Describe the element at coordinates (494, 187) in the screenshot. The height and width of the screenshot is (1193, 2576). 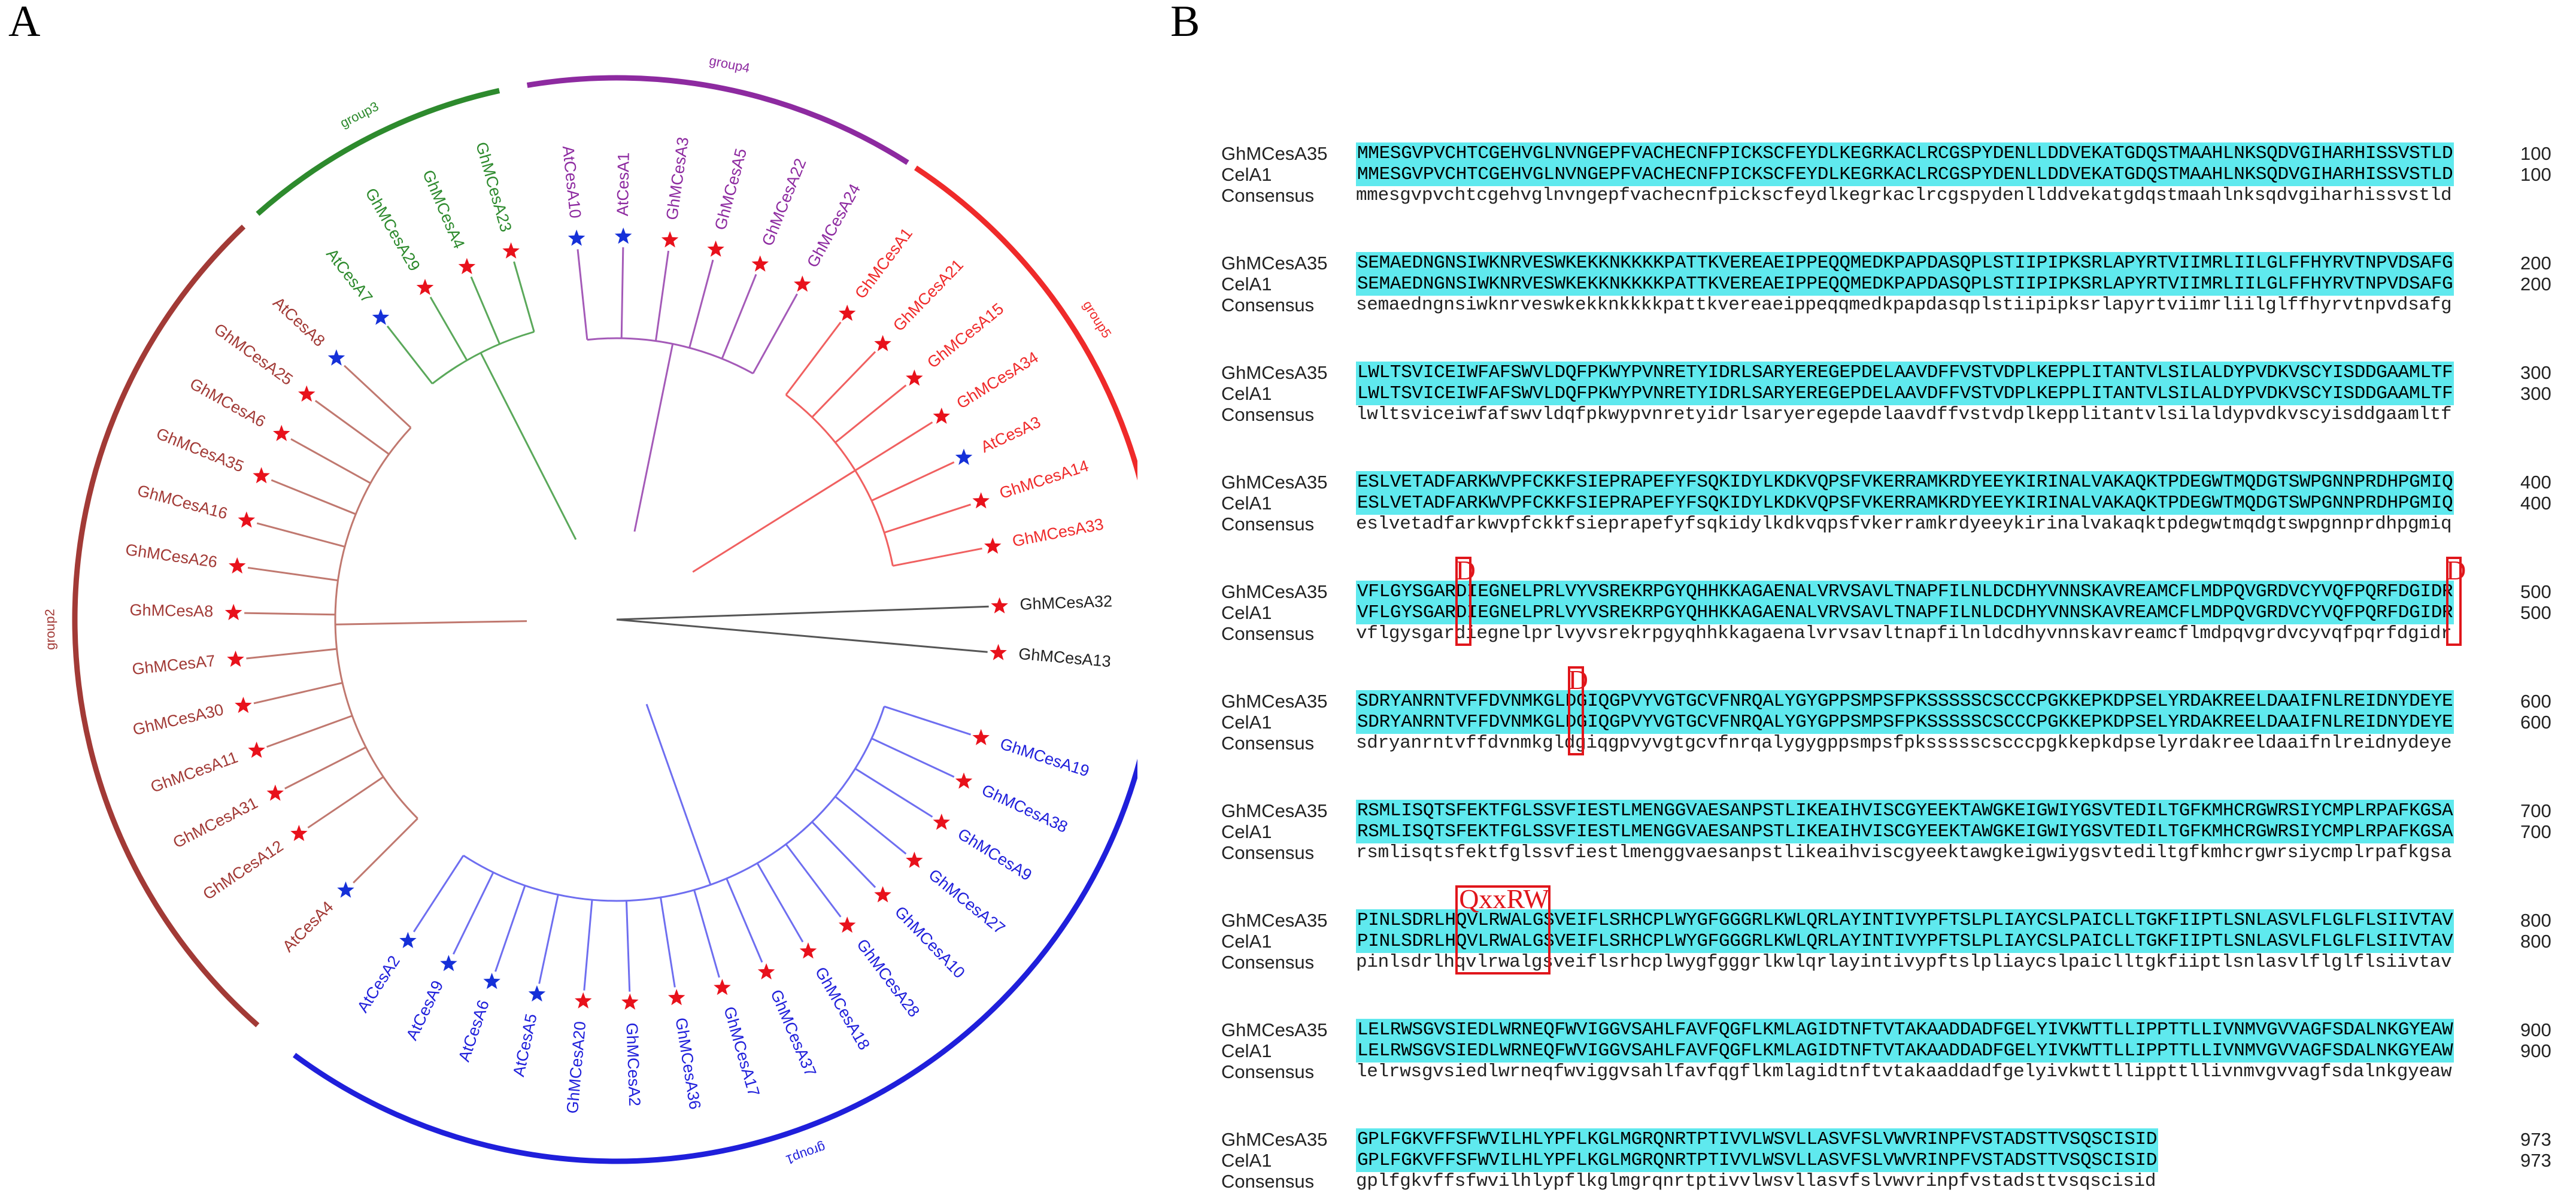
I see `tree-leaf-label: GhMCesA23` at that location.